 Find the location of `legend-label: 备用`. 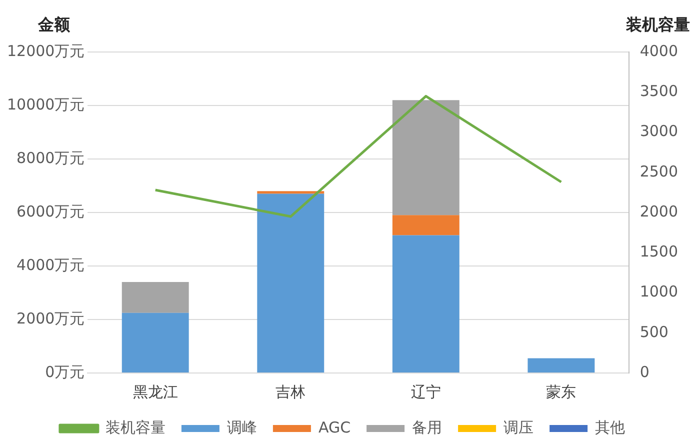

legend-label: 备用 is located at coordinates (427, 427).